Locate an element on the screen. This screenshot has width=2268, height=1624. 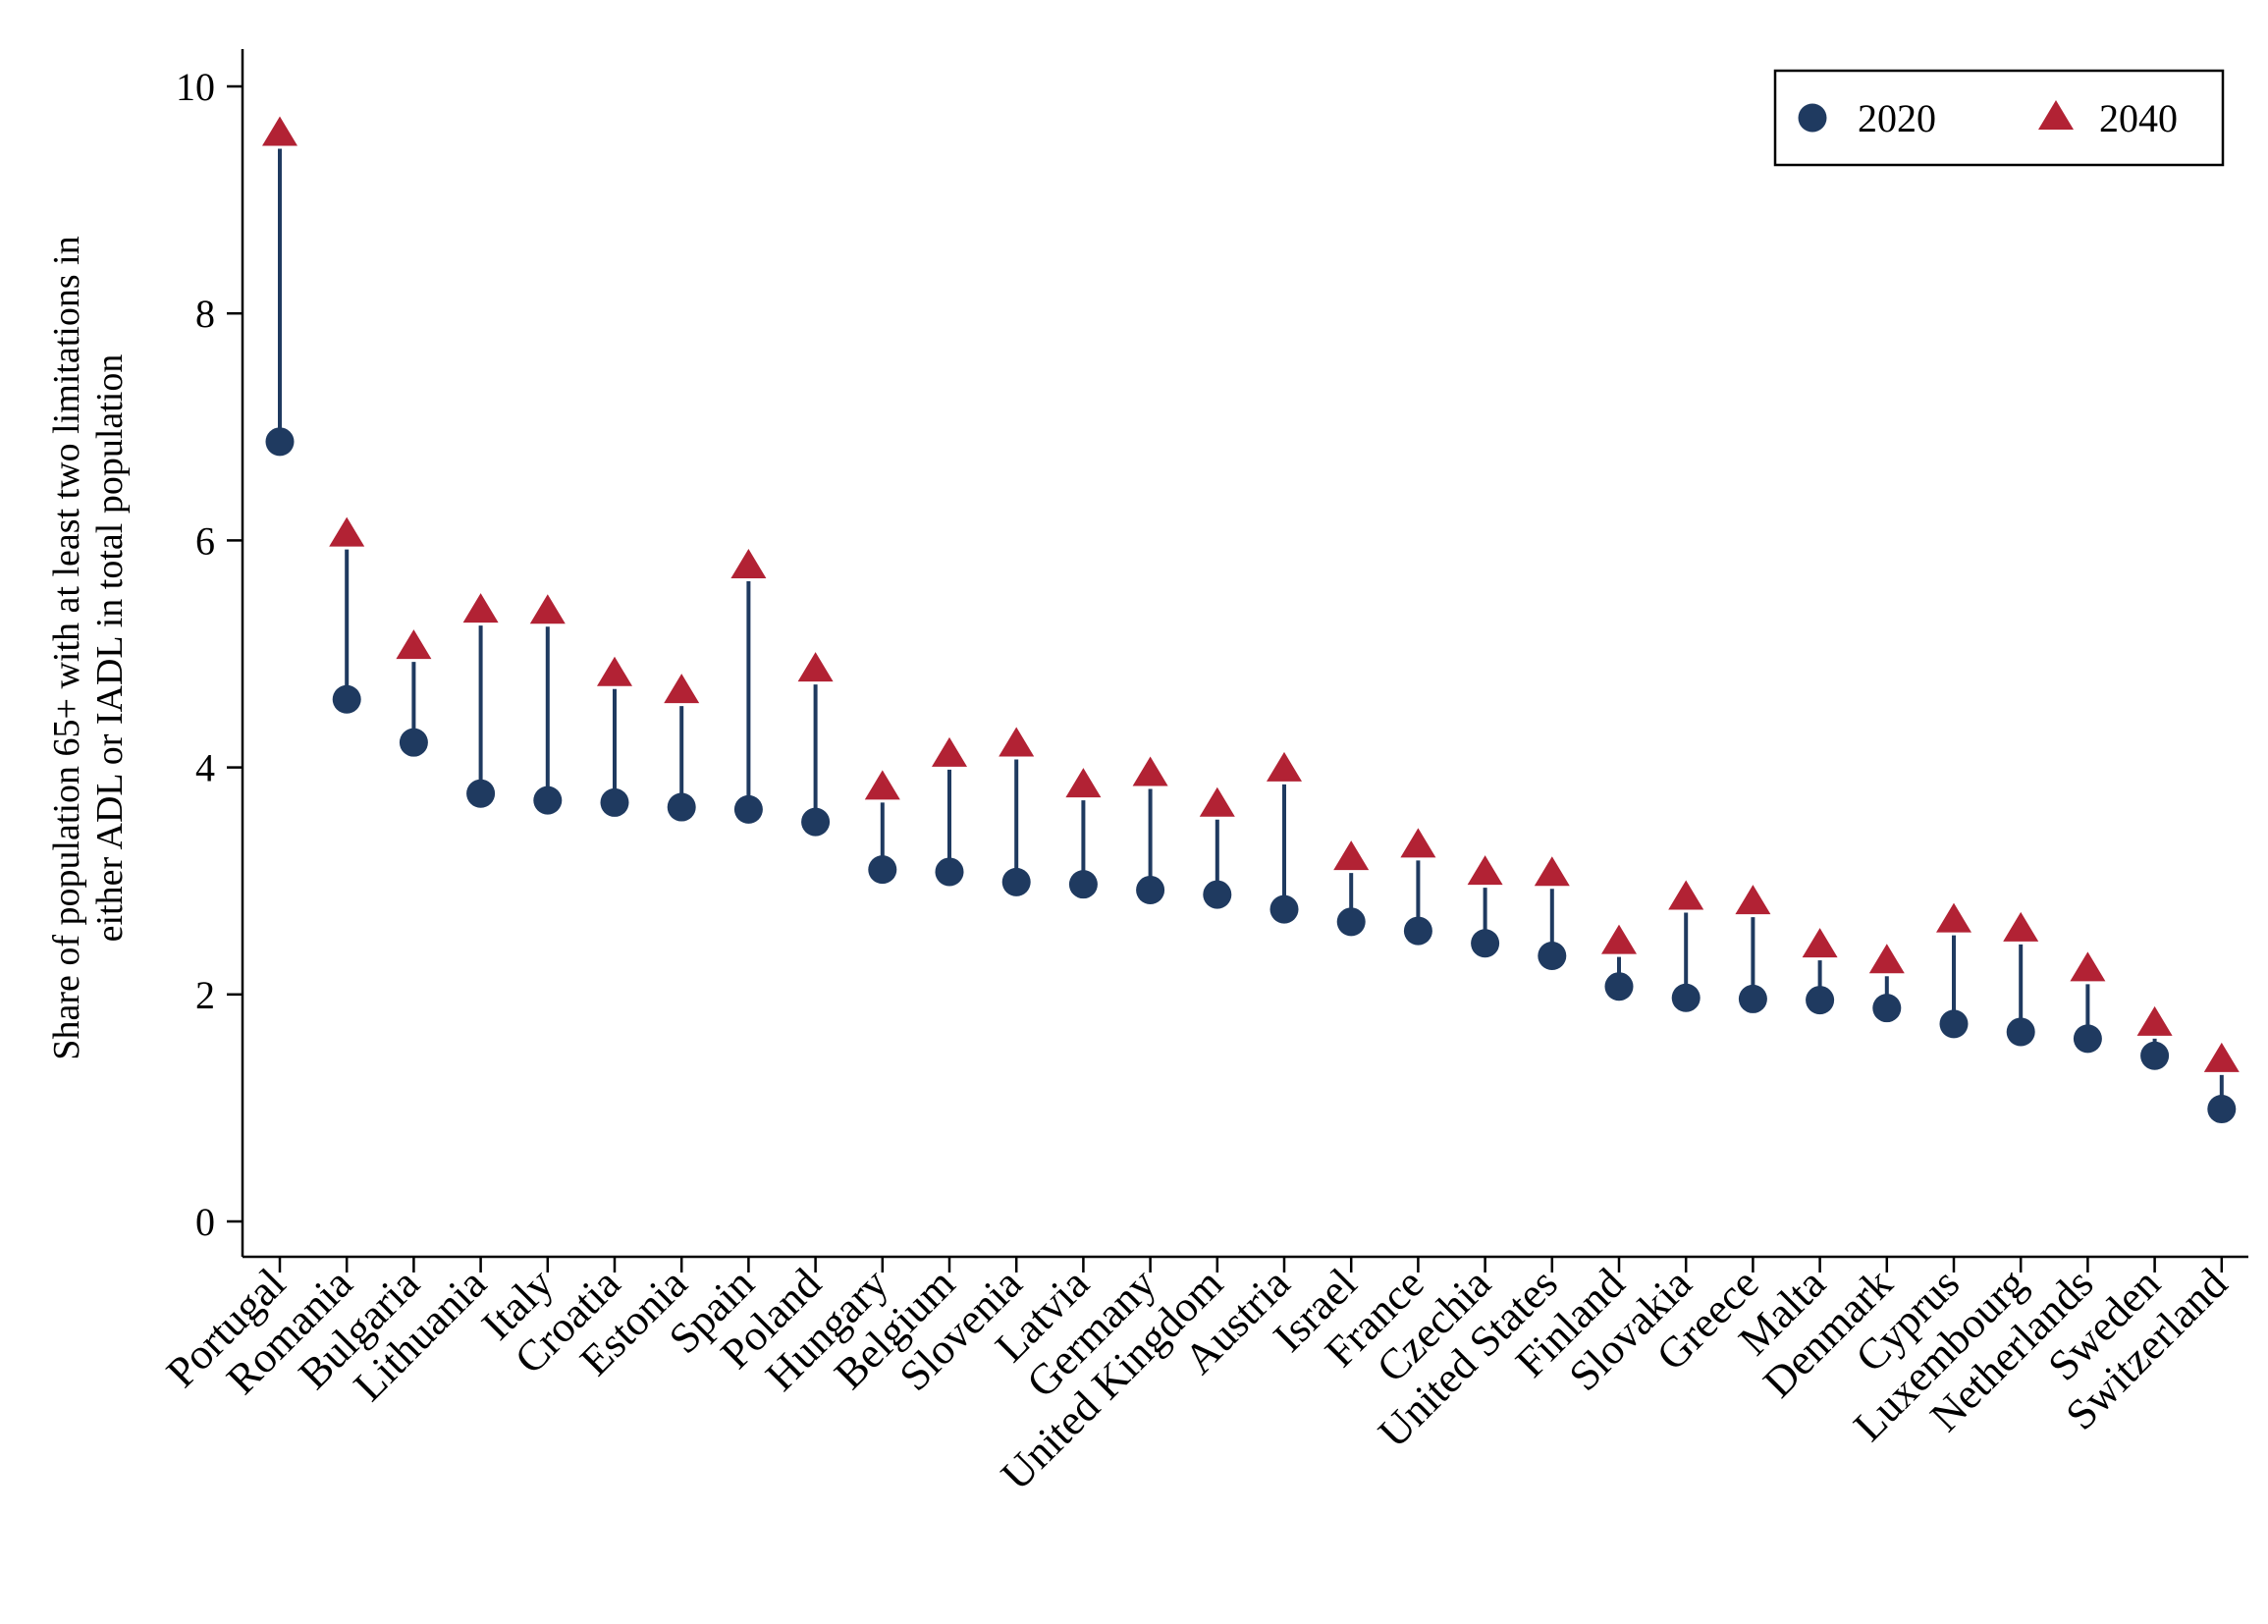
y-ticks: 0 2 4 6 8 10 is located at coordinates (210, 654).